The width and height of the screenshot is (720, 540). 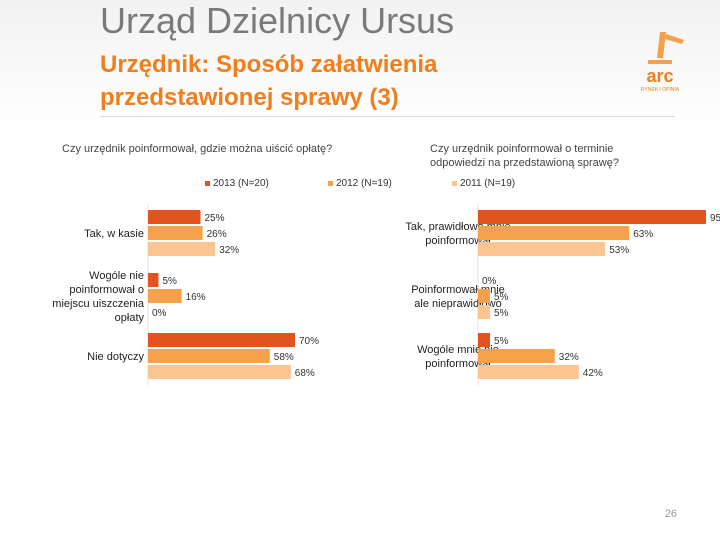 I want to click on bar-chart-1-cat-1-2012, so click(x=175, y=233).